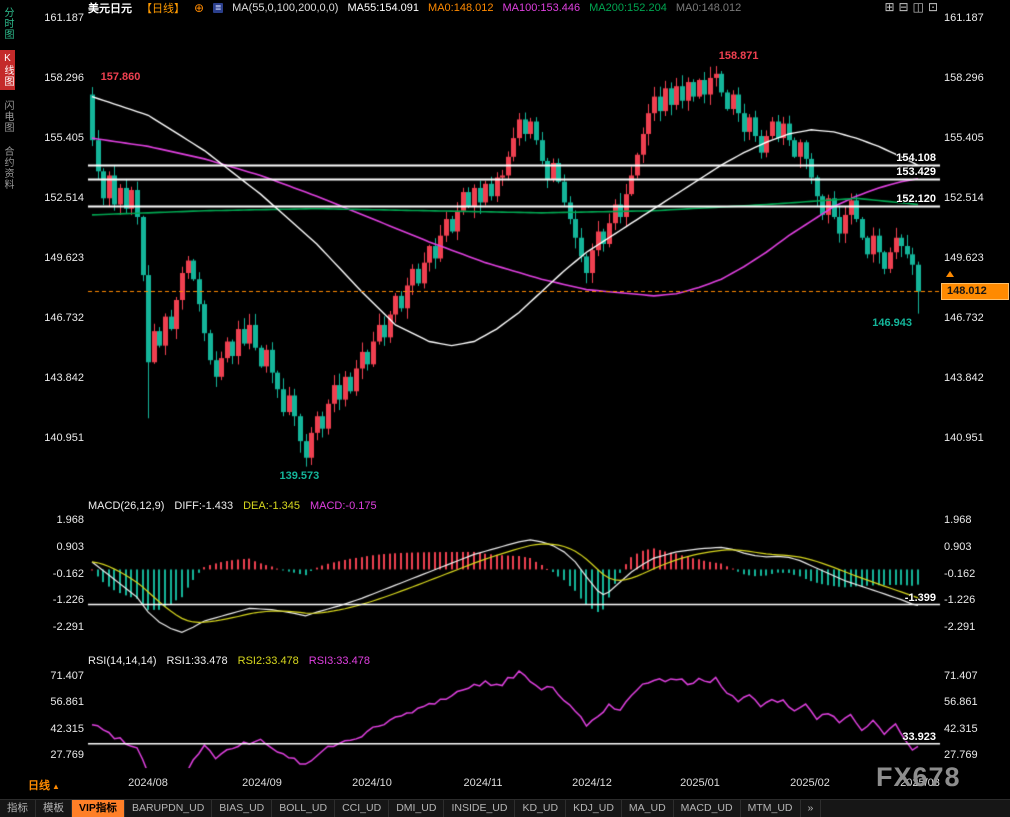 Image resolution: width=1010 pixels, height=817 pixels. Describe the element at coordinates (964, 258) in the screenshot. I see `price-axis-label-right: 149.623` at that location.